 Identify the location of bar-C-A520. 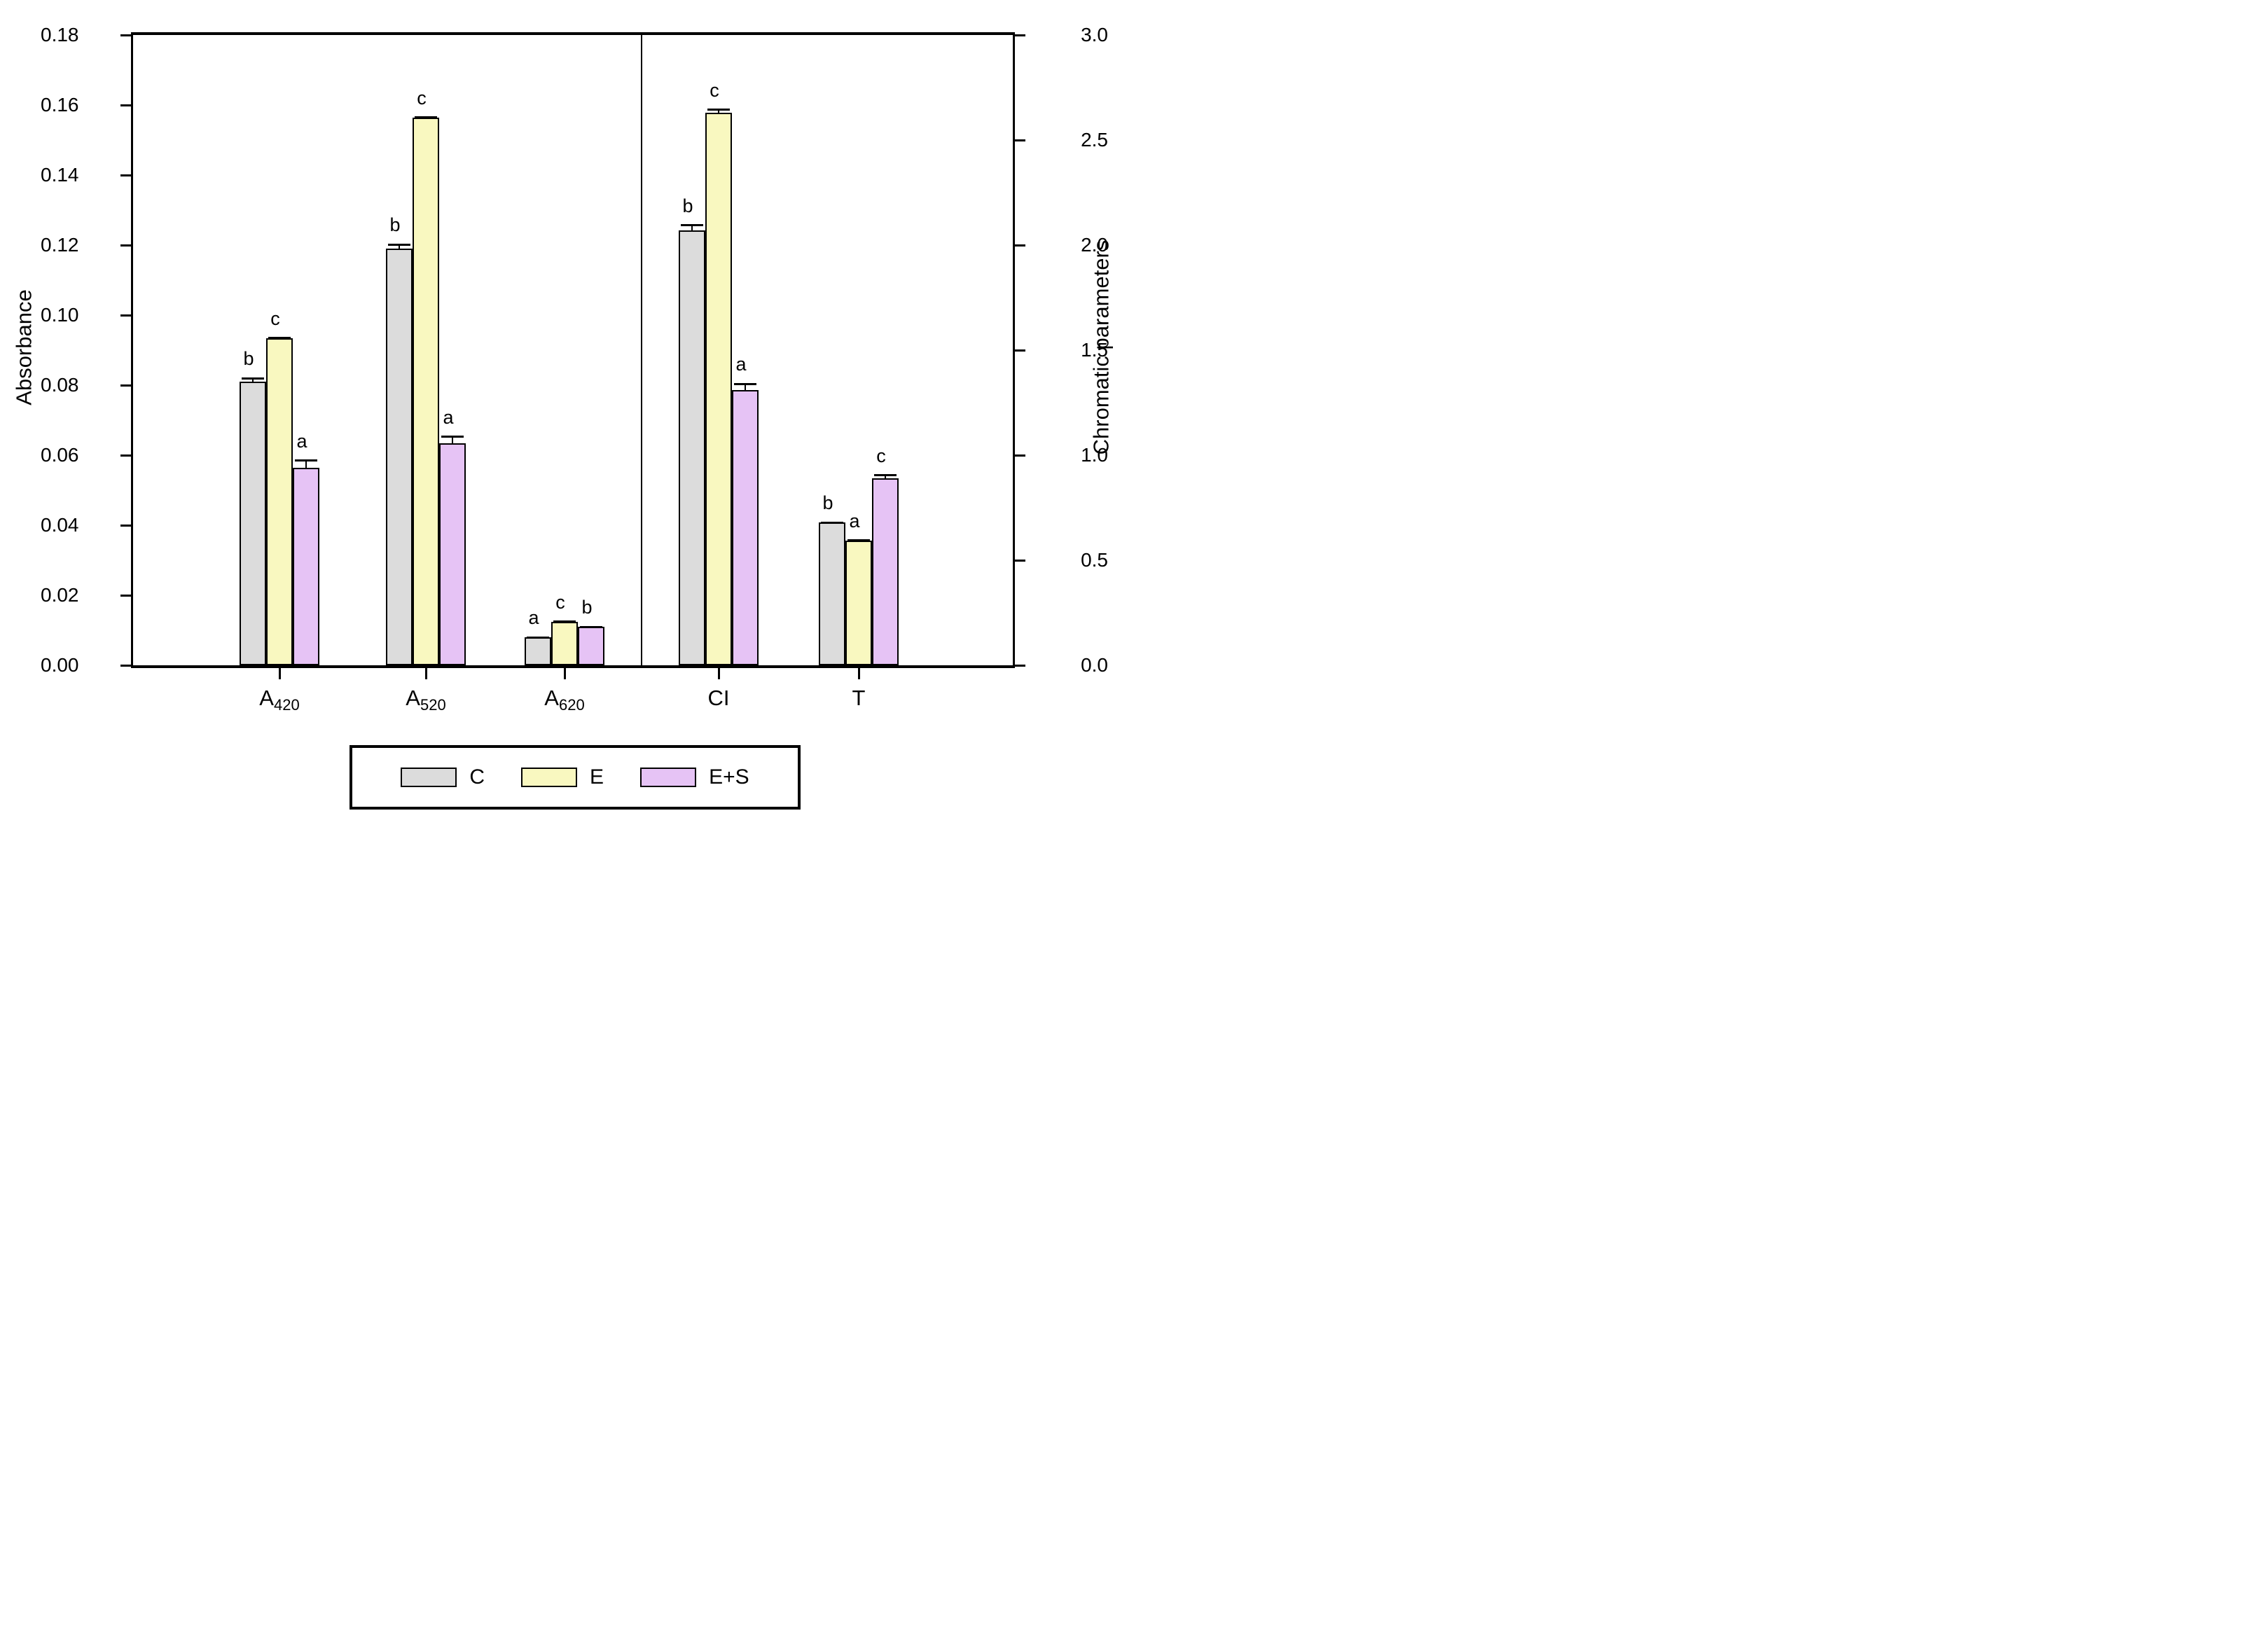
(400, 457).